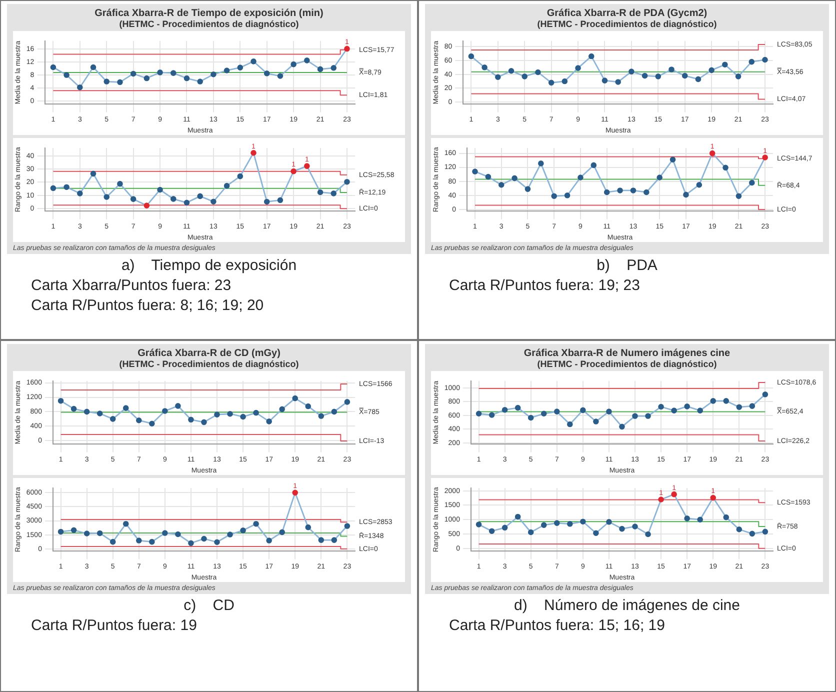  Describe the element at coordinates (147, 305) in the screenshot. I see `text: Carta R/Puntos fuera: 8; 16; 19; 20` at that location.